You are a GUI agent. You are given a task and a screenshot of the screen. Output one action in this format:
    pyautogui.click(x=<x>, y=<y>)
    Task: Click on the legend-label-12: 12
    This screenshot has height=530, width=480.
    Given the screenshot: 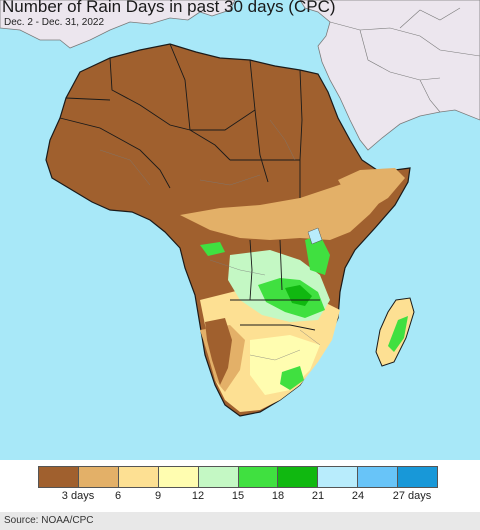 What is the action you would take?
    pyautogui.click(x=198, y=496)
    